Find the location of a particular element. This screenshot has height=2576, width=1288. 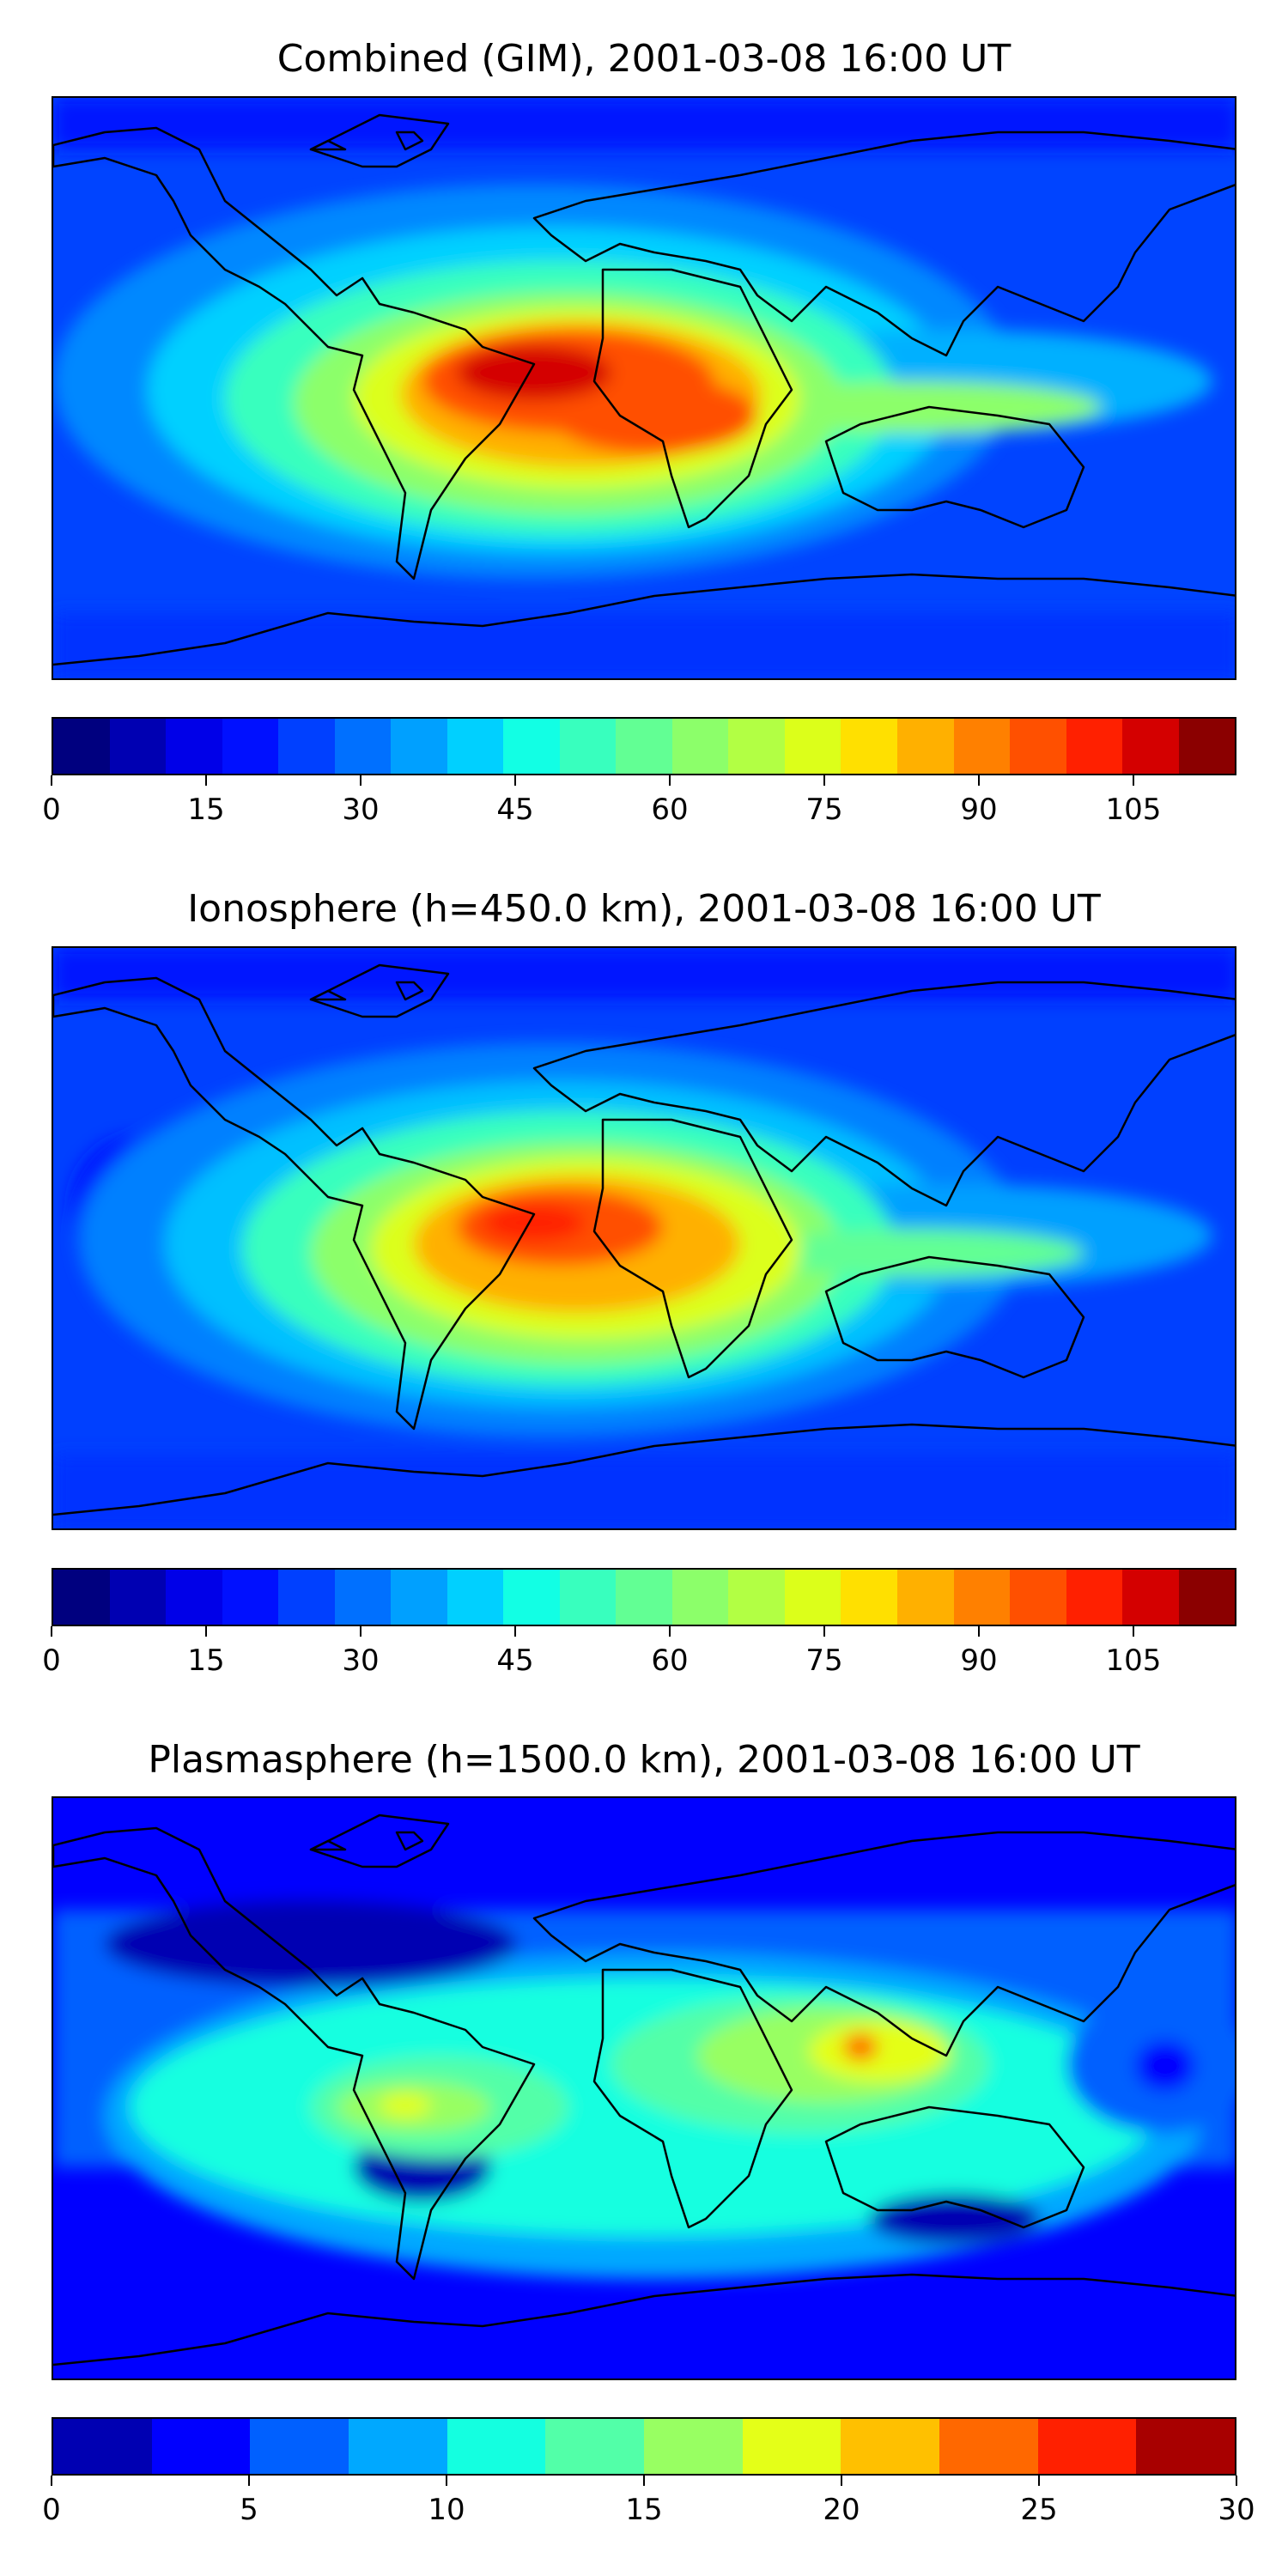

colorbar-tick-label: 20 is located at coordinates (841, 2510).